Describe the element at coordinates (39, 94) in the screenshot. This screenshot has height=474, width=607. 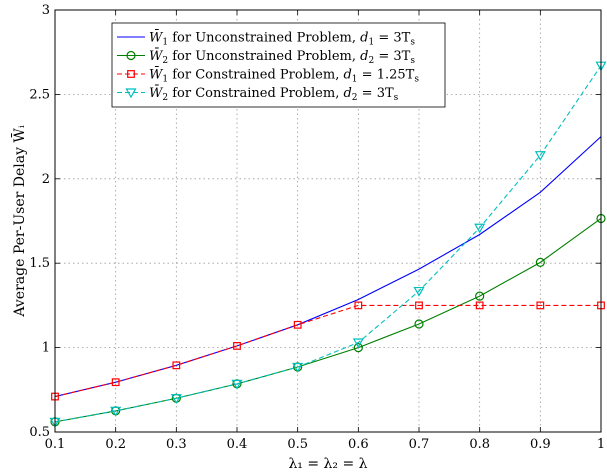
I see `y-tick-label: 2.5` at that location.